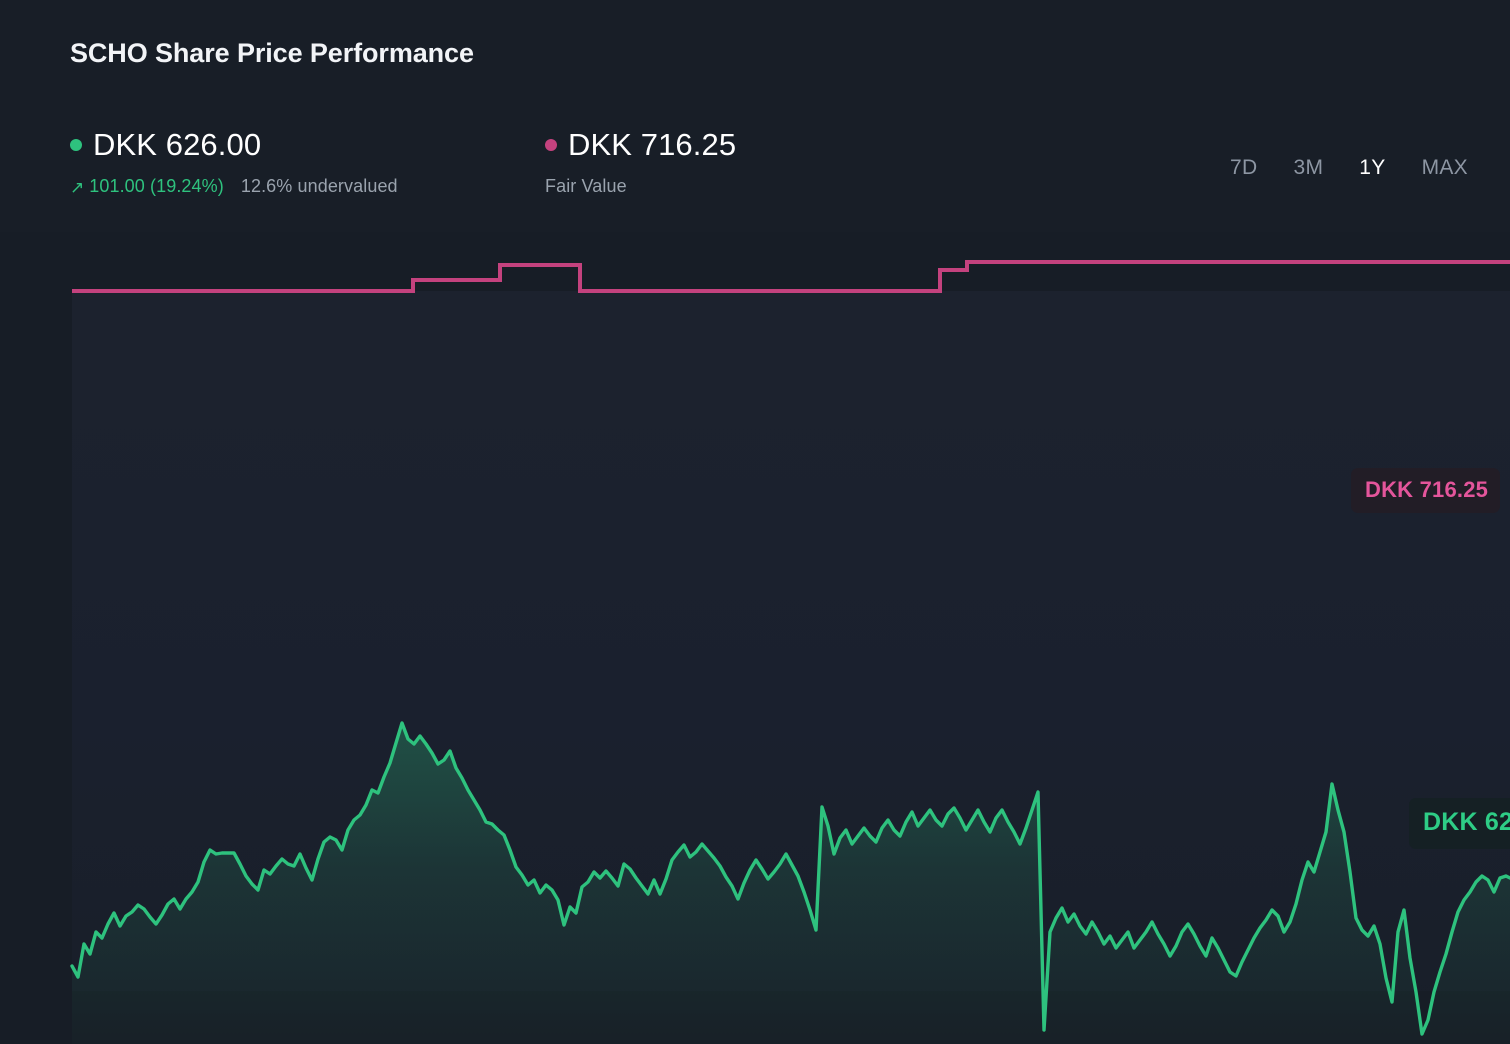 This screenshot has height=1044, width=1510. What do you see at coordinates (652, 144) in the screenshot?
I see `fair-value-value: DKK 716.25` at bounding box center [652, 144].